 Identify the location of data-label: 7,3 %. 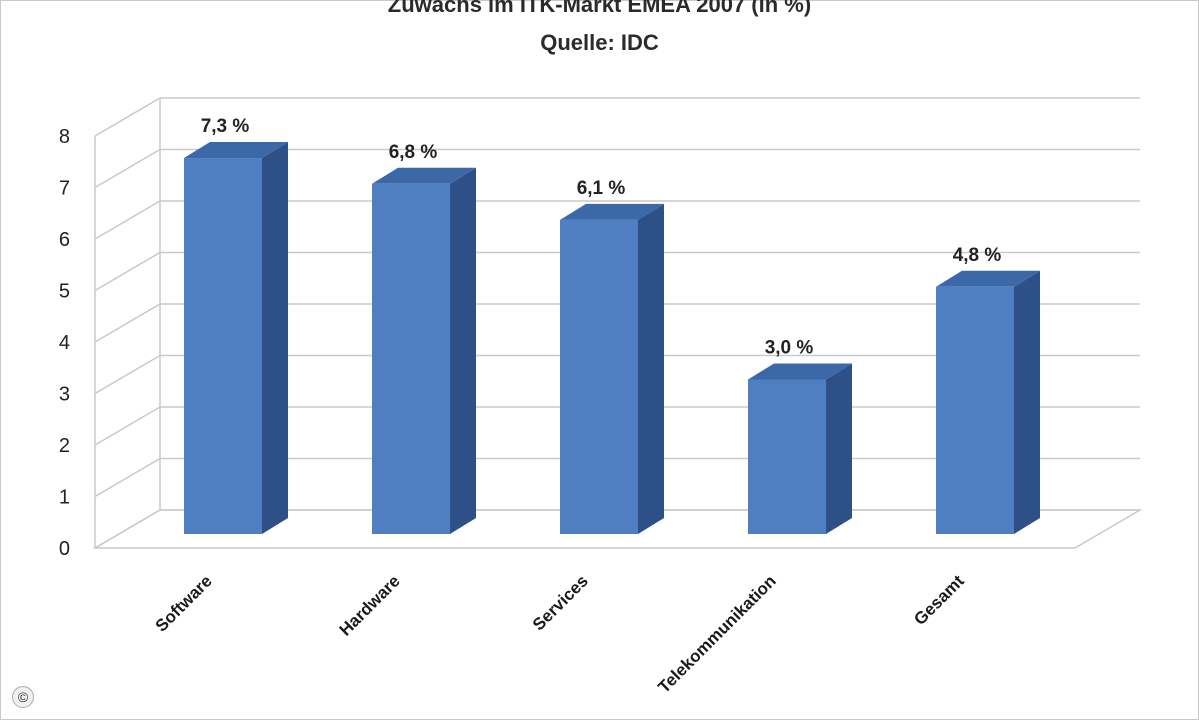
(225, 126).